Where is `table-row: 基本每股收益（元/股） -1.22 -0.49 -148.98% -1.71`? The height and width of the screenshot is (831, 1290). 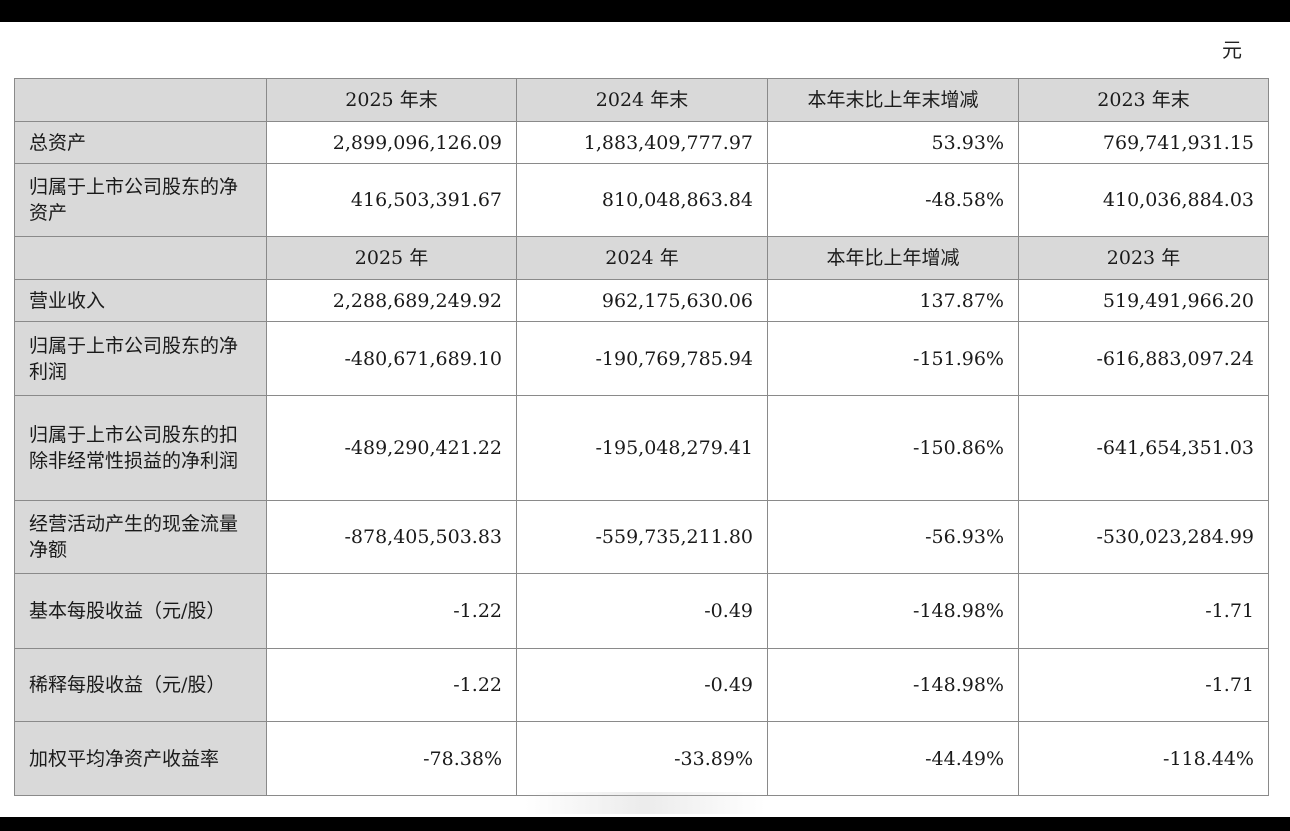
table-row: 基本每股收益（元/股） -1.22 -0.49 -148.98% -1.71 is located at coordinates (641, 611).